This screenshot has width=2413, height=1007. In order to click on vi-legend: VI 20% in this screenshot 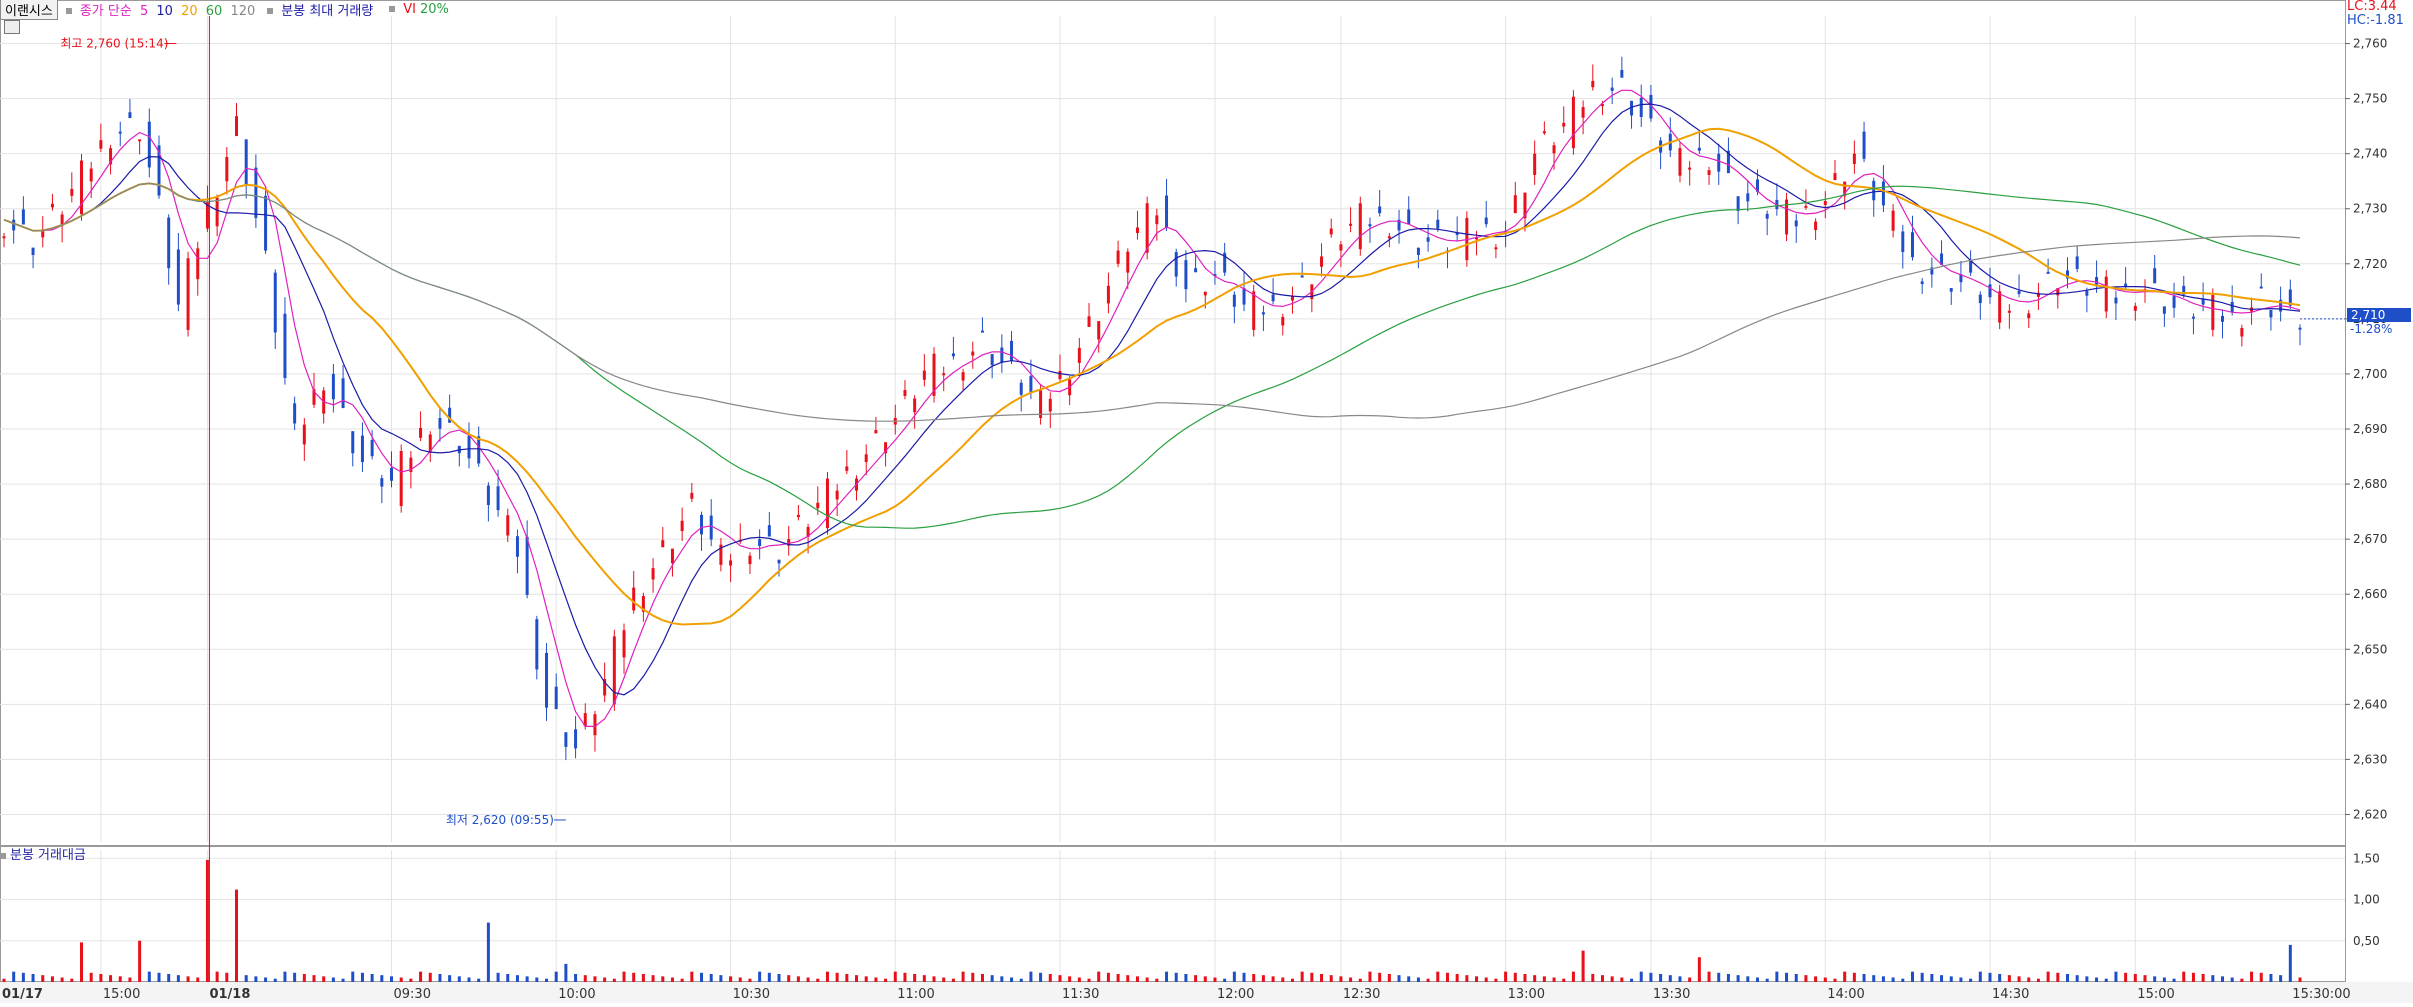, I will do `click(423, 9)`.